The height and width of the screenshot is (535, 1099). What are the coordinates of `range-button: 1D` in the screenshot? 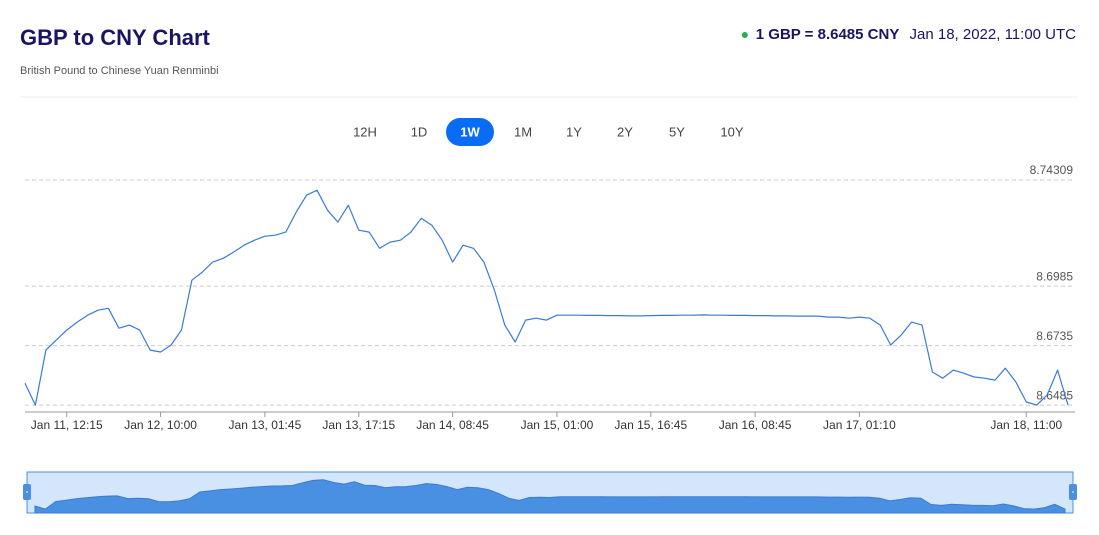 It's located at (419, 131).